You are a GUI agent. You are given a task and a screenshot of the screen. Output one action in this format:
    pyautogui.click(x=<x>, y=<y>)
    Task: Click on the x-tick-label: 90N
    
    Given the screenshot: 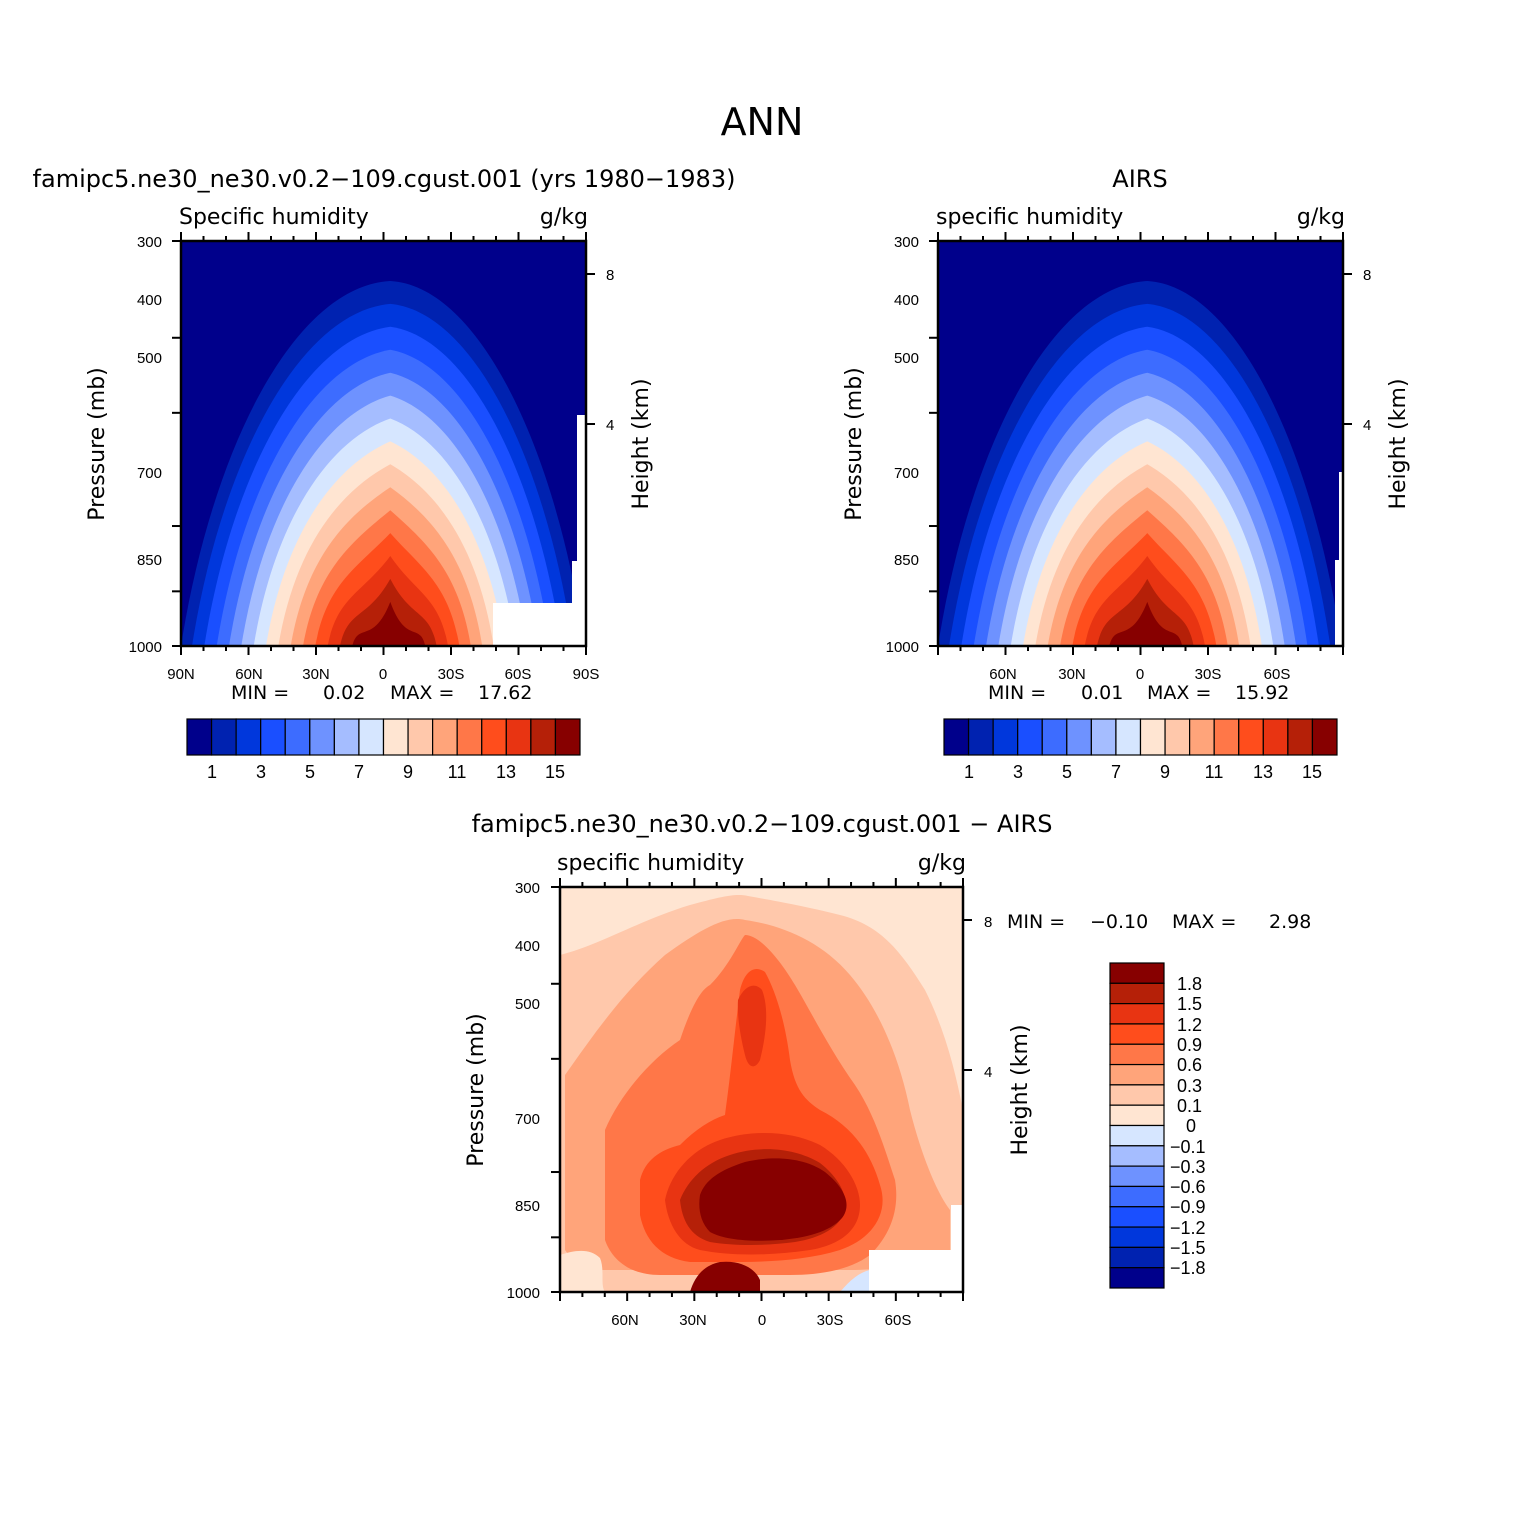 What is the action you would take?
    pyautogui.click(x=181, y=674)
    